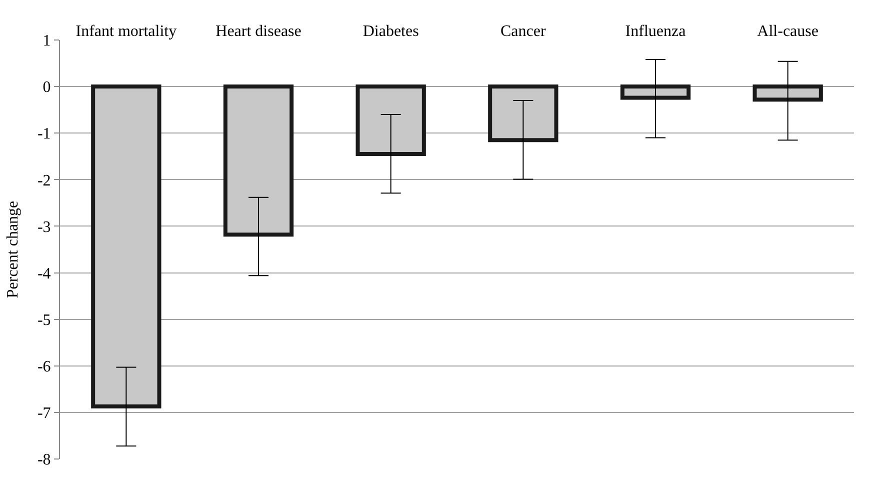  I want to click on y-tick-label: -2, so click(44, 181).